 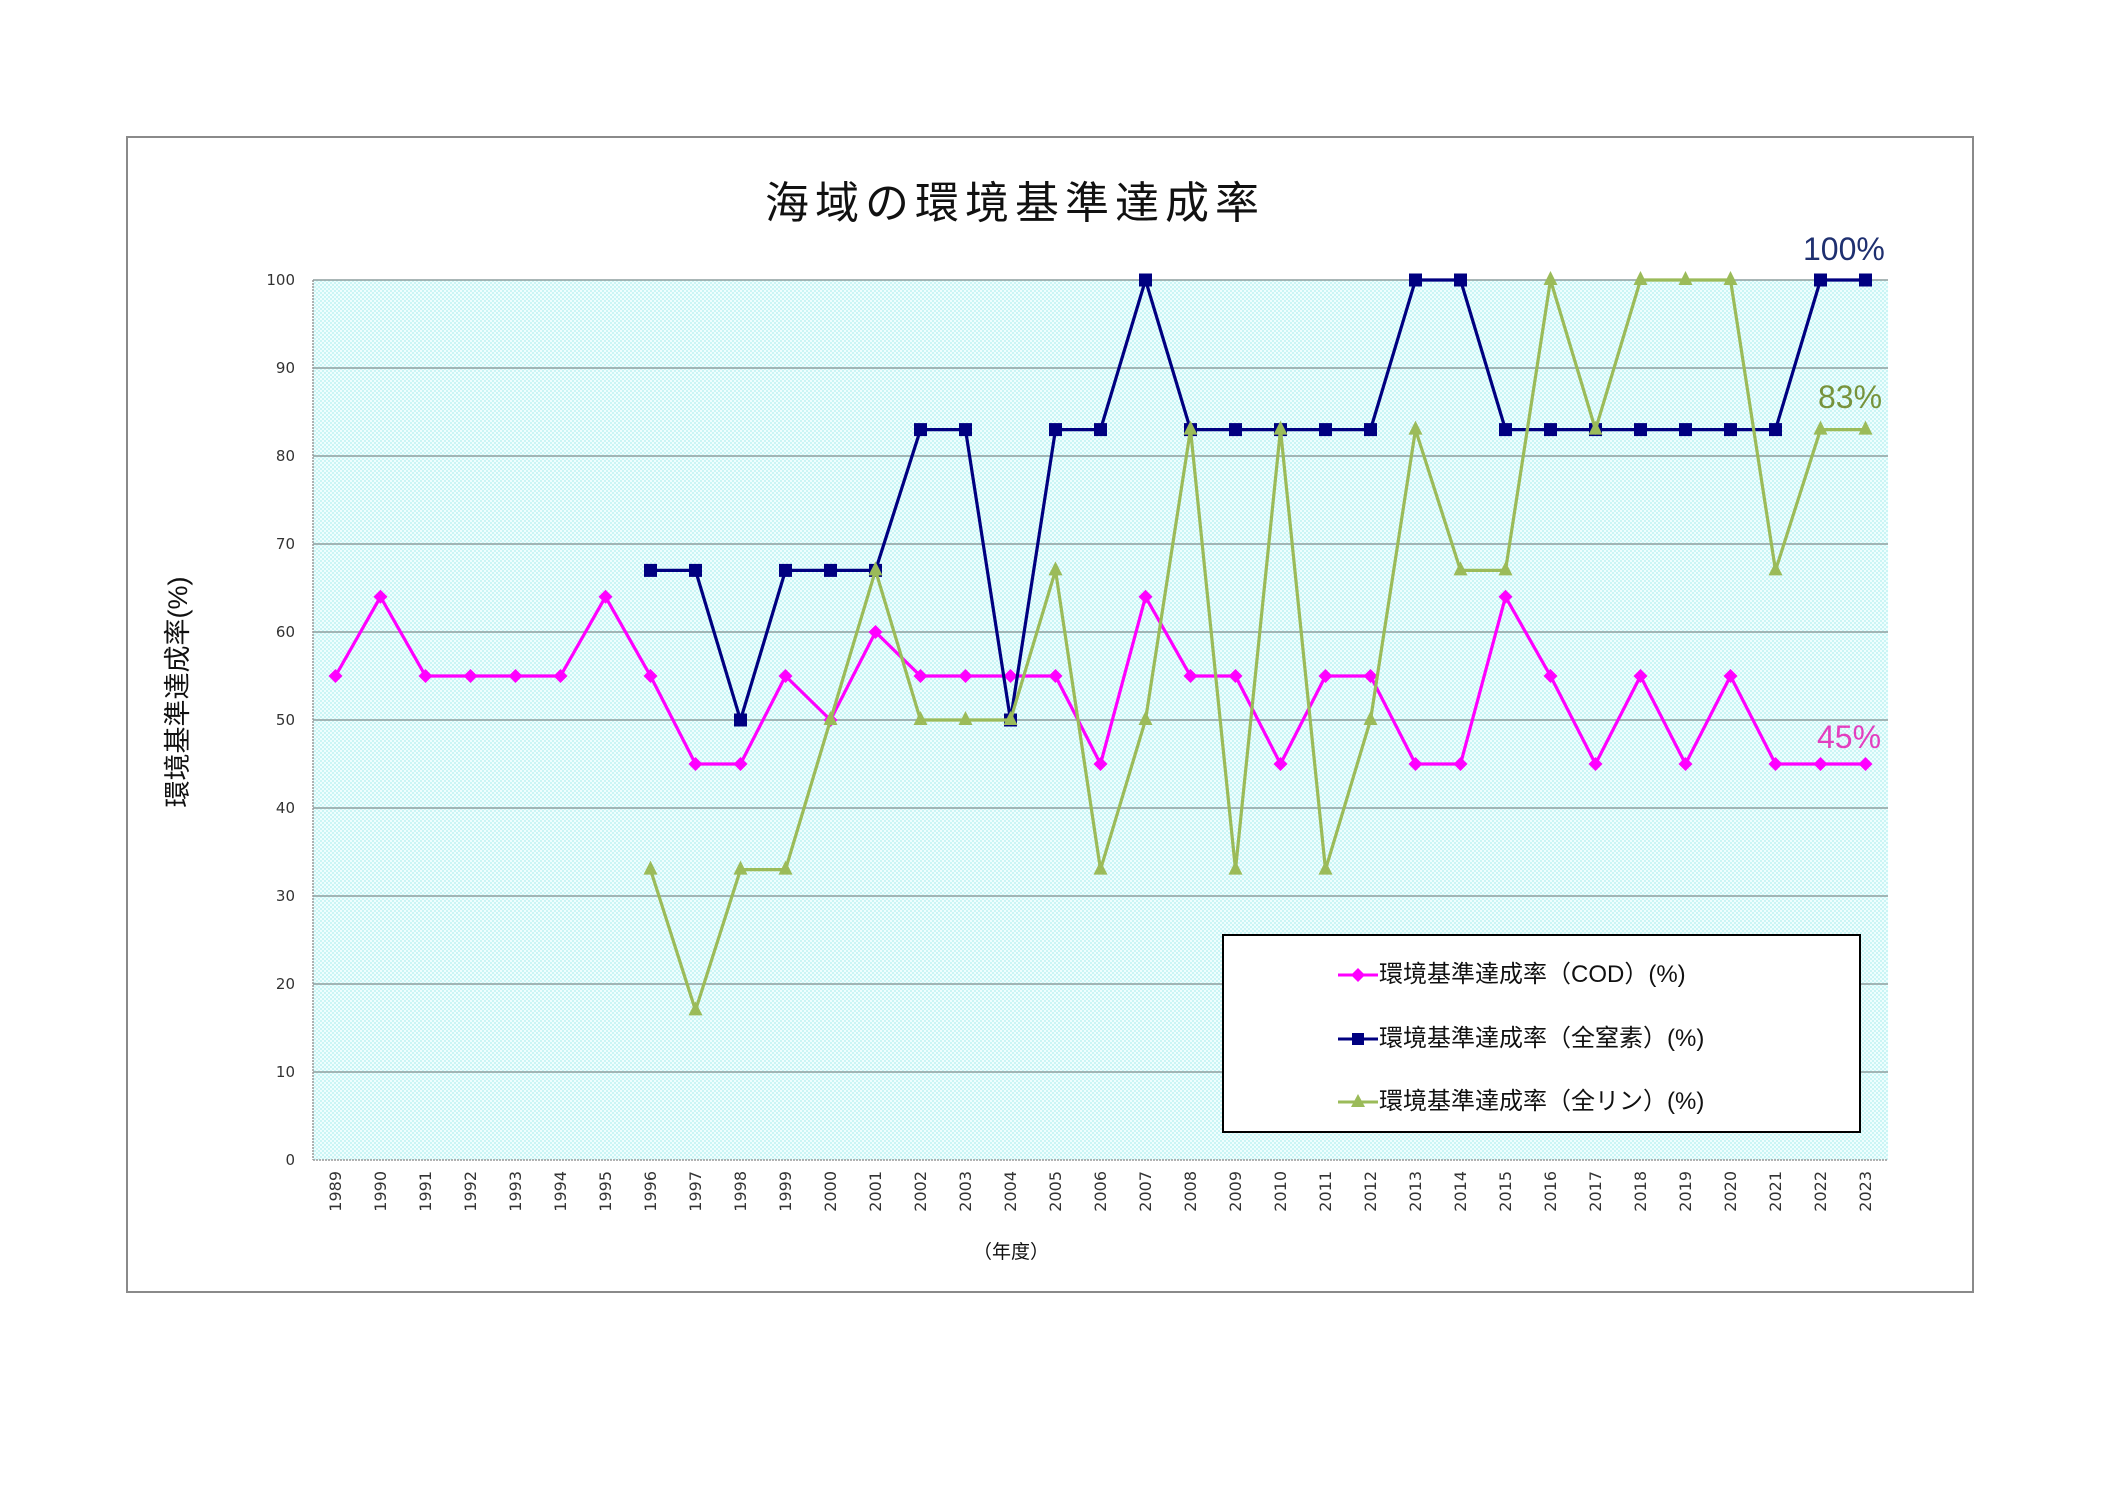 I want to click on y-tick-label: 100, so click(x=280, y=280).